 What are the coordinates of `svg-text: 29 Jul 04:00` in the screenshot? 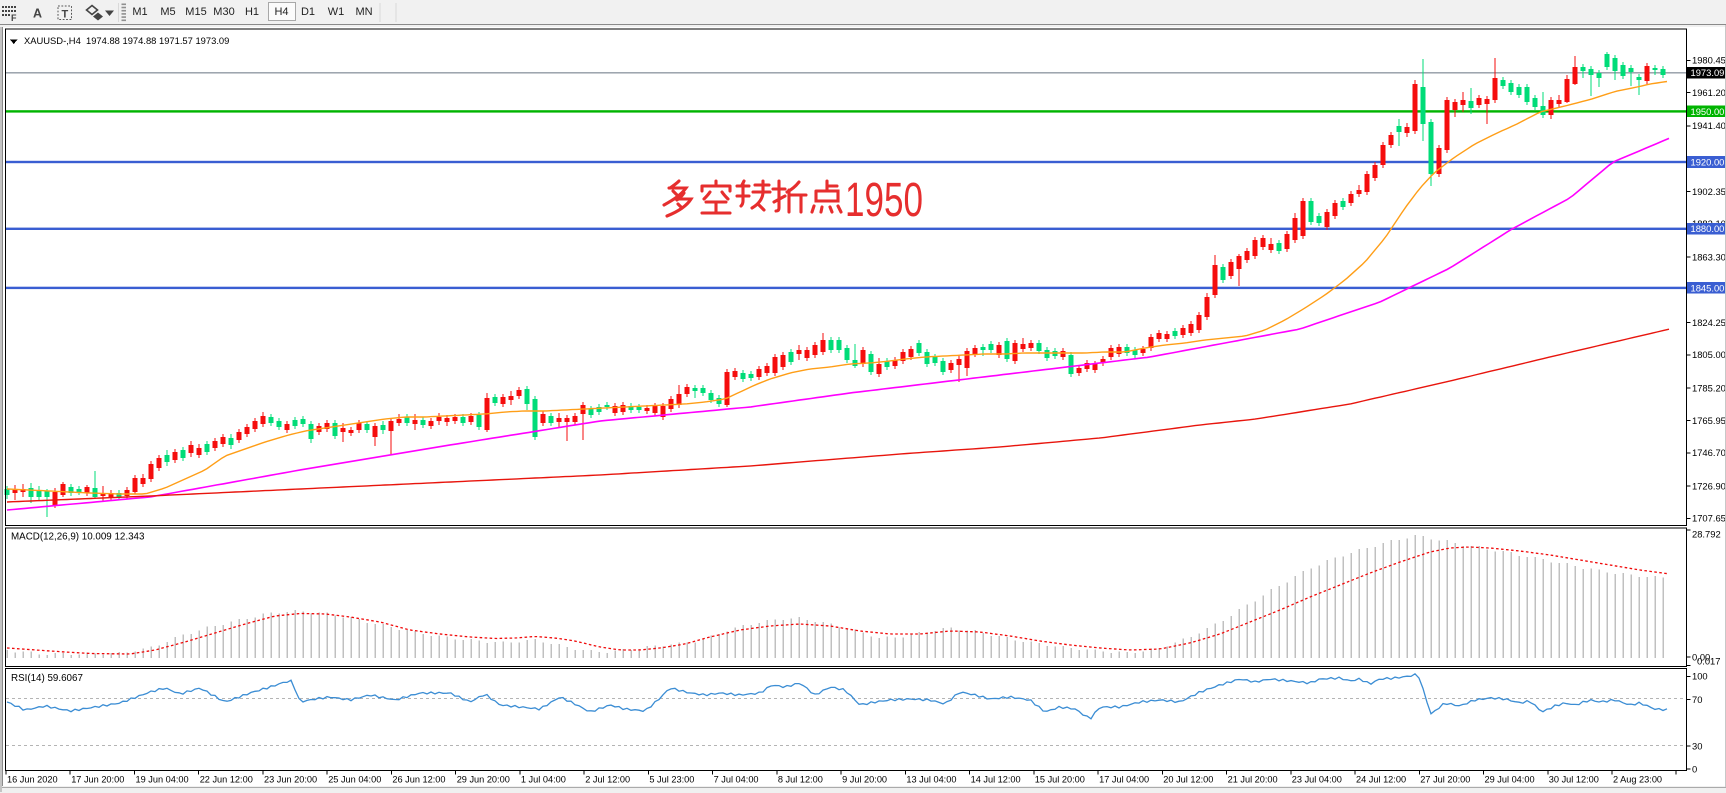 It's located at (1510, 779).